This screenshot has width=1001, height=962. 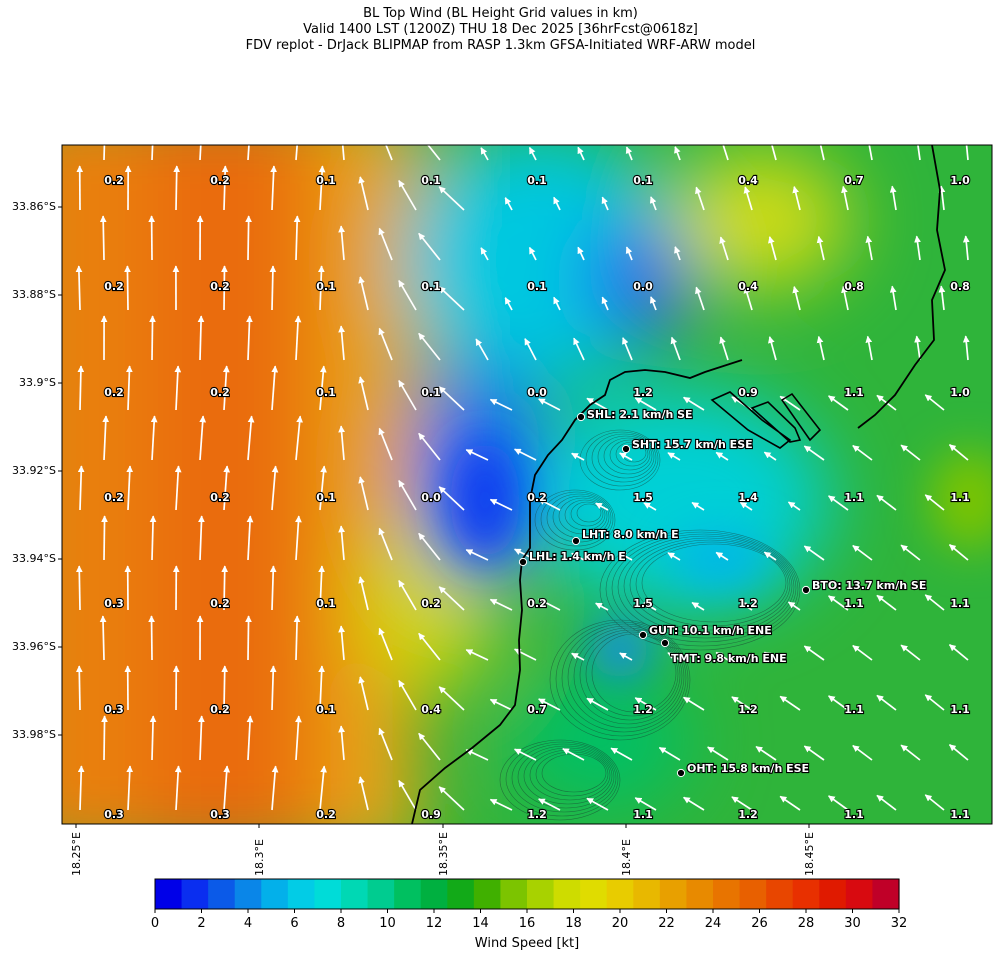 I want to click on colorbar-tick-label: 6, so click(x=294, y=923).